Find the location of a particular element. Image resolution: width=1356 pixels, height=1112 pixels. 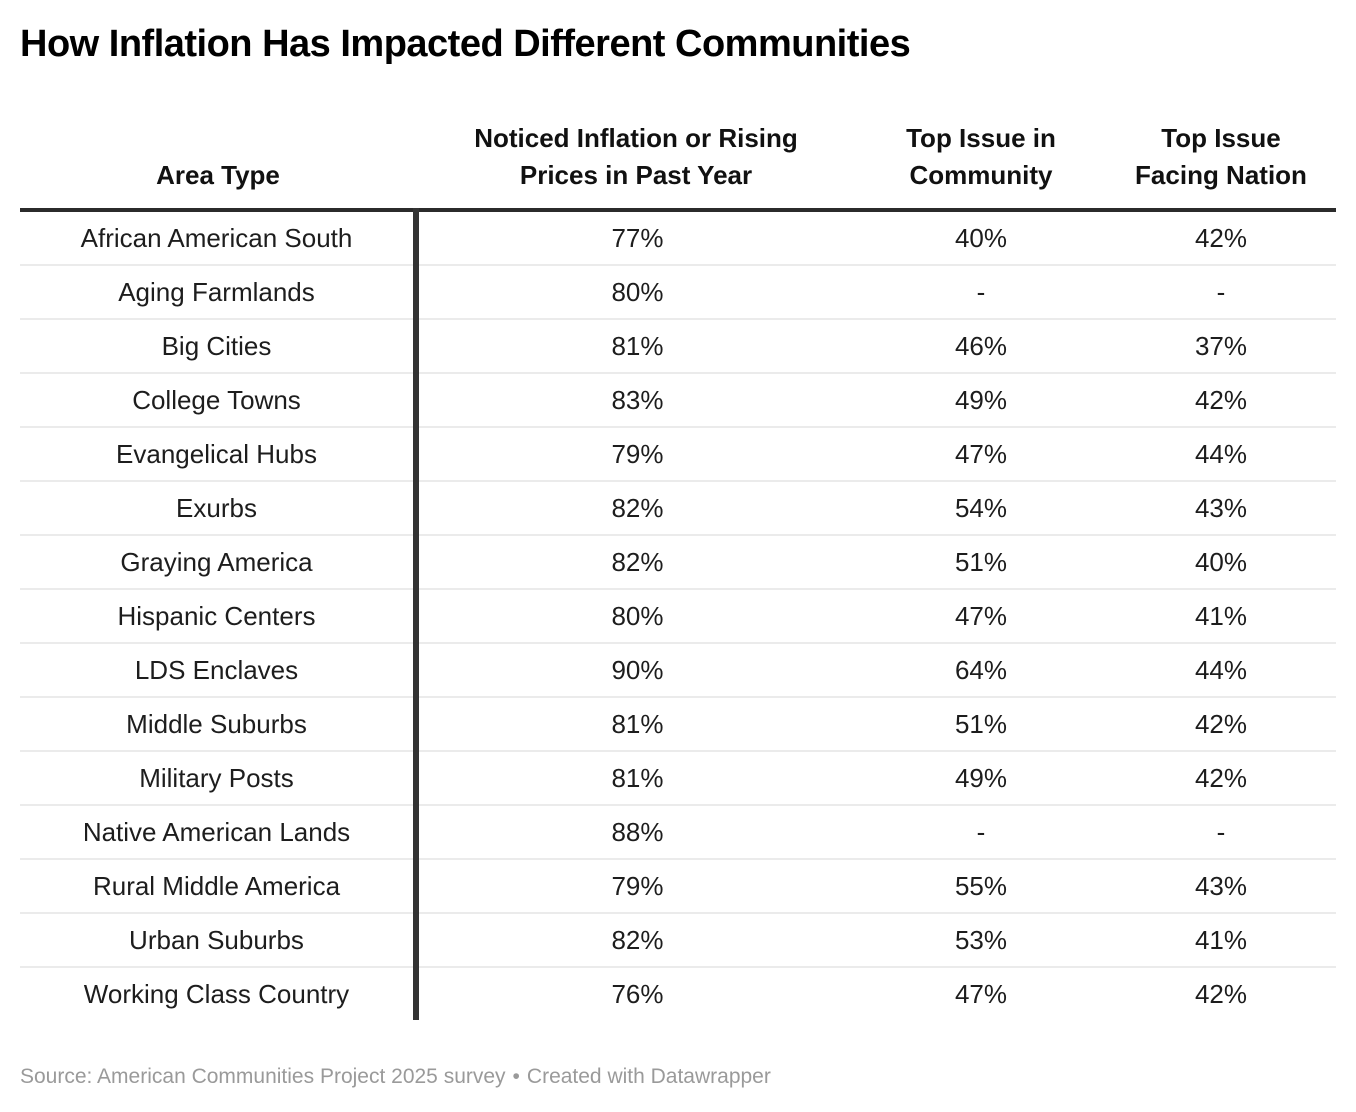

cell-top-issue-nation: 40% is located at coordinates (1221, 561).